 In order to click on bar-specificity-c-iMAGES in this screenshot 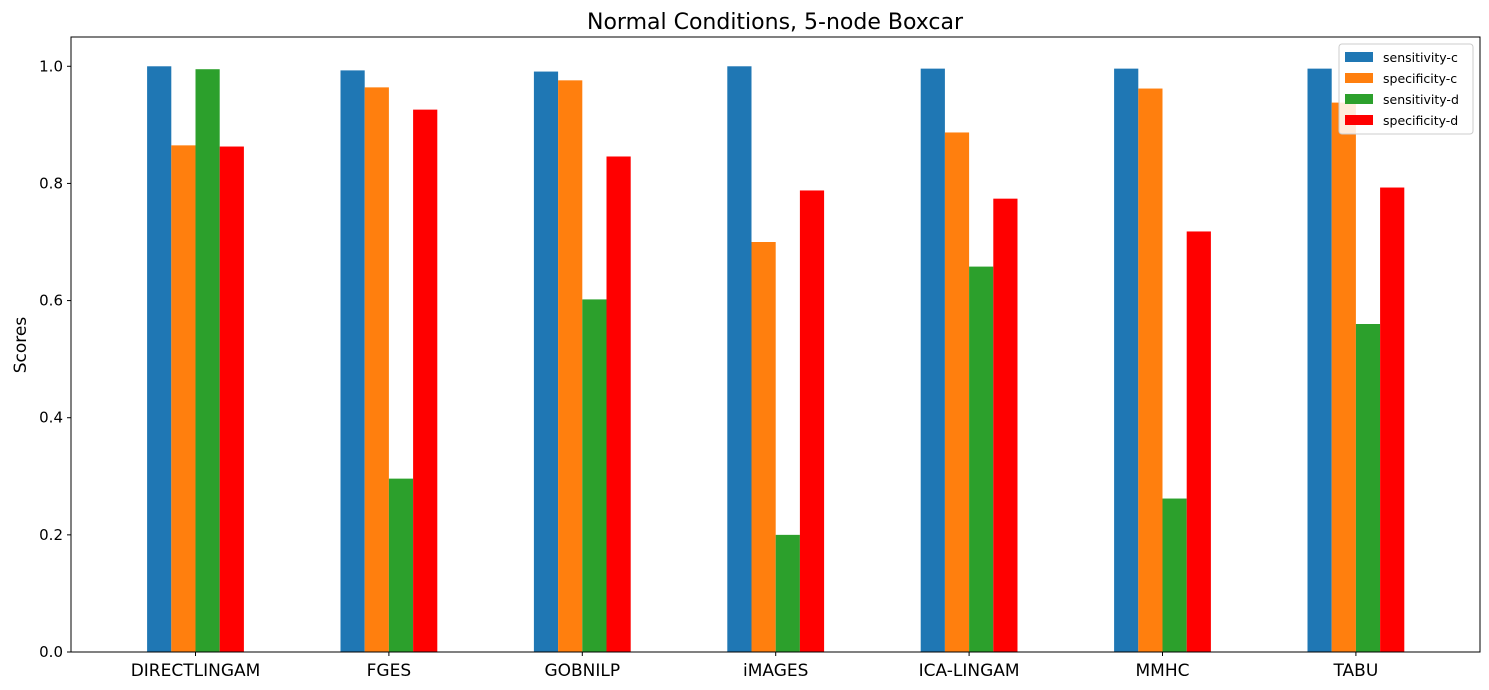, I will do `click(763, 447)`.